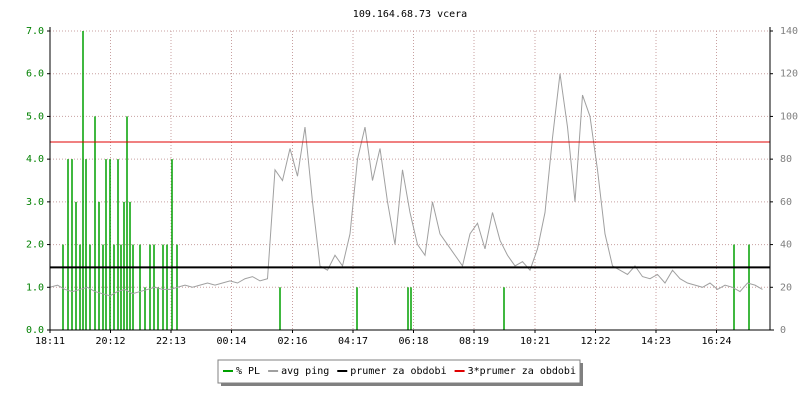 Image resolution: width=800 pixels, height=404 pixels. What do you see at coordinates (786, 245) in the screenshot?
I see `y2-tick-label: 40` at bounding box center [786, 245].